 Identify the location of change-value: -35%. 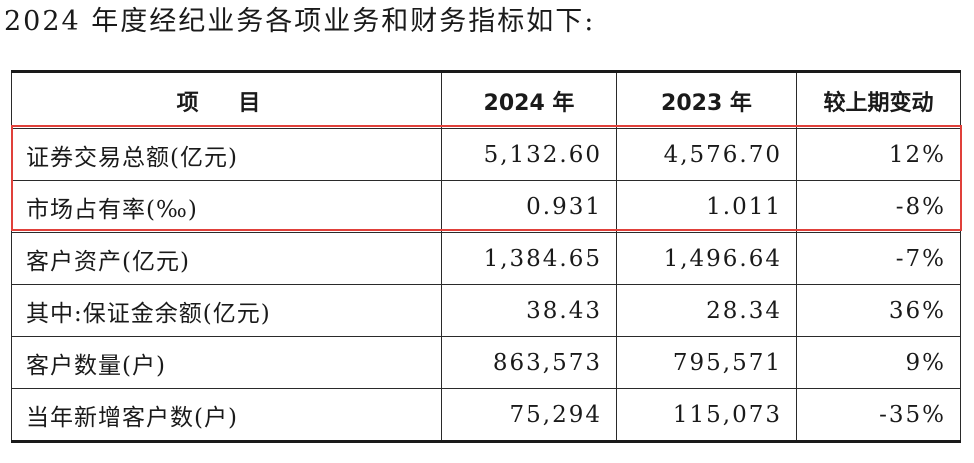
(878, 415).